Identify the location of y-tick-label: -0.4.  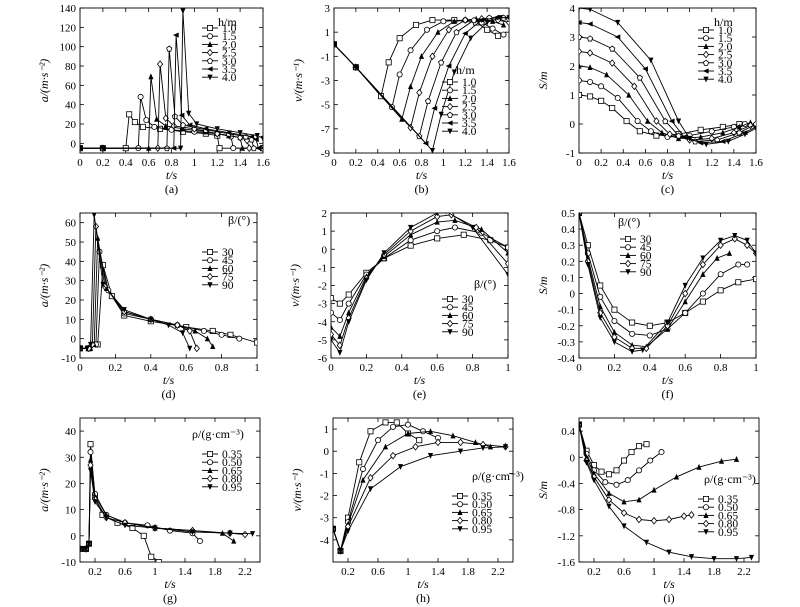
(567, 484).